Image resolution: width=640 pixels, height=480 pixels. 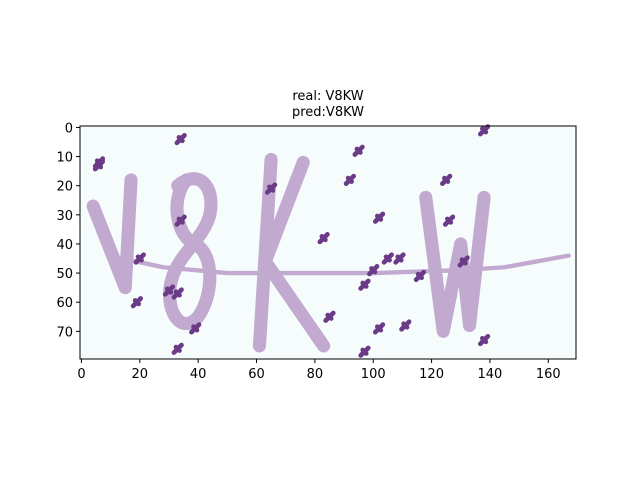 I want to click on y-tick-label: 20, so click(x=64, y=187).